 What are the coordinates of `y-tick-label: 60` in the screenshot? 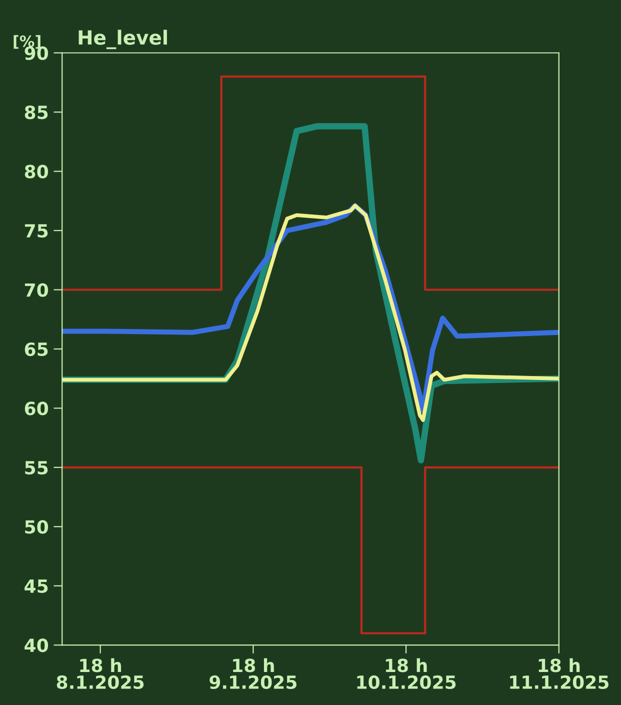 It's located at (36, 409).